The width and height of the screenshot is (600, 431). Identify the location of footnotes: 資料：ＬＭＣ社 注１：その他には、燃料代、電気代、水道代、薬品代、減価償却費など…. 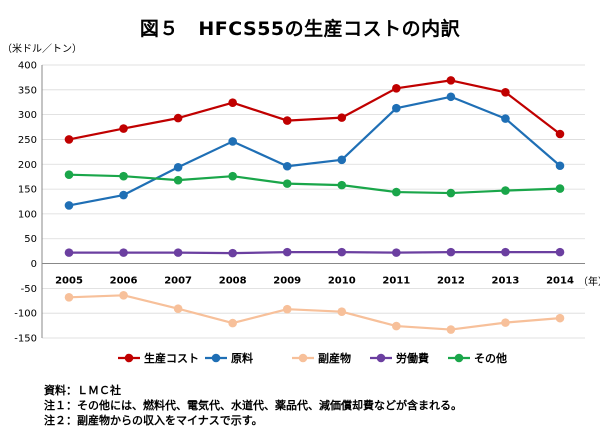
(253, 405).